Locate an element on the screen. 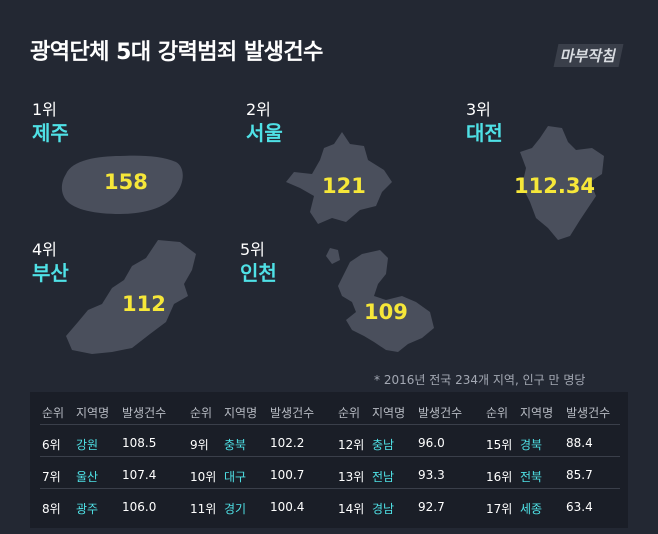  header-divider is located at coordinates (330, 424).